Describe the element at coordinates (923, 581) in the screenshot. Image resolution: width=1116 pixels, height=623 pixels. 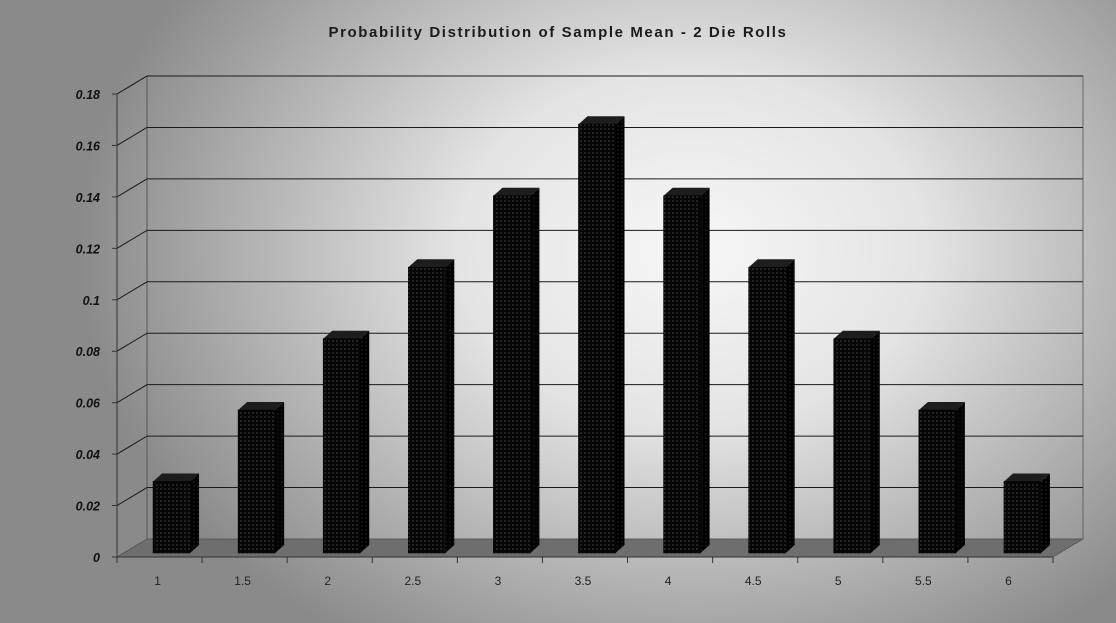
I see `x-tick-label: 5.5` at that location.